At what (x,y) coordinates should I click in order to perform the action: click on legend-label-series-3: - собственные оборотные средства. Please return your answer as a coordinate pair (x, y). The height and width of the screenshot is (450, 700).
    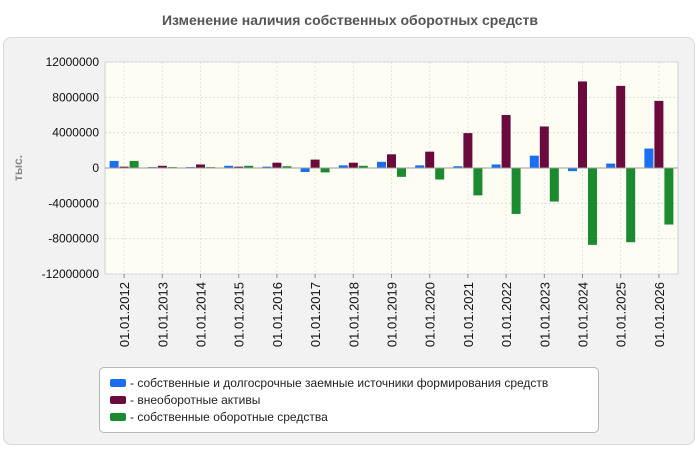
    Looking at the image, I should click on (229, 416).